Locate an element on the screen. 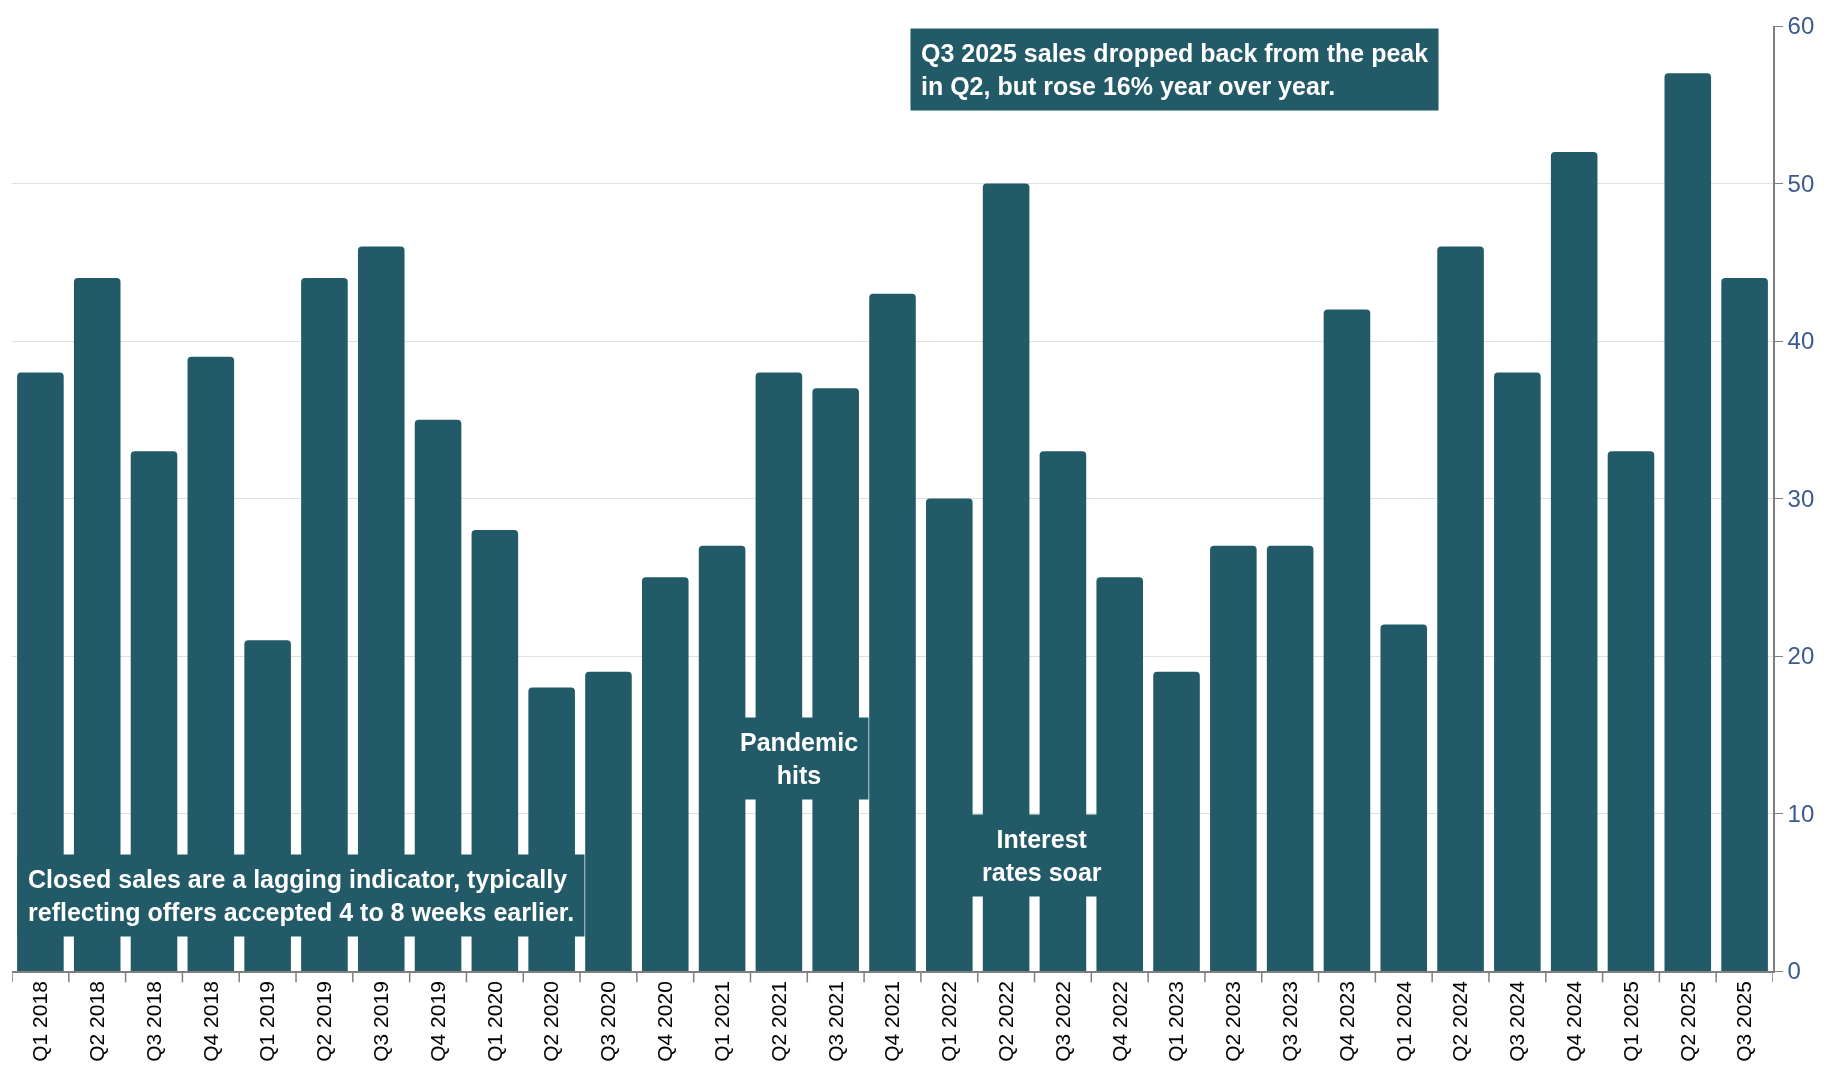  x-tick-label: Q1 2025 is located at coordinates (1630, 1021).